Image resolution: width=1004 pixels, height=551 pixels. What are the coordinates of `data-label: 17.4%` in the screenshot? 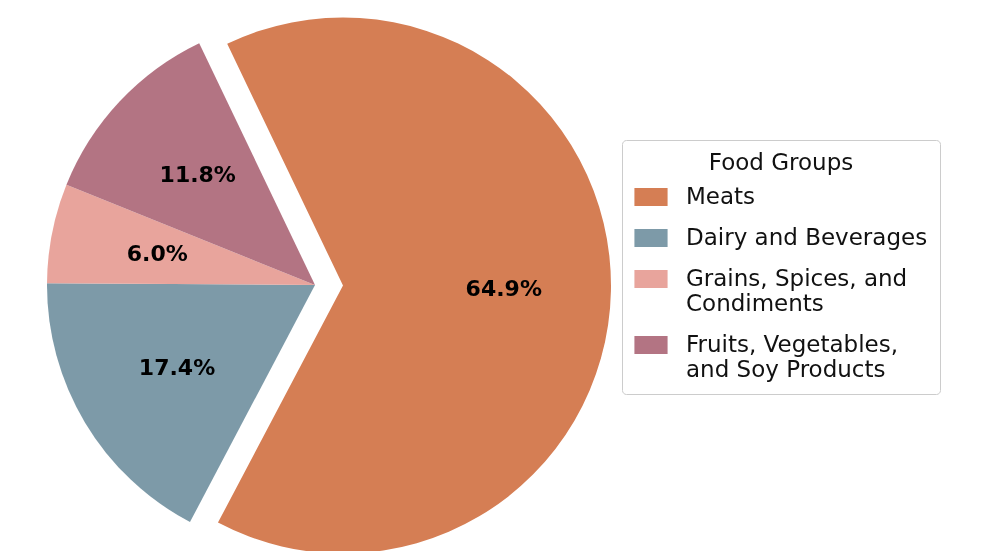 It's located at (177, 367).